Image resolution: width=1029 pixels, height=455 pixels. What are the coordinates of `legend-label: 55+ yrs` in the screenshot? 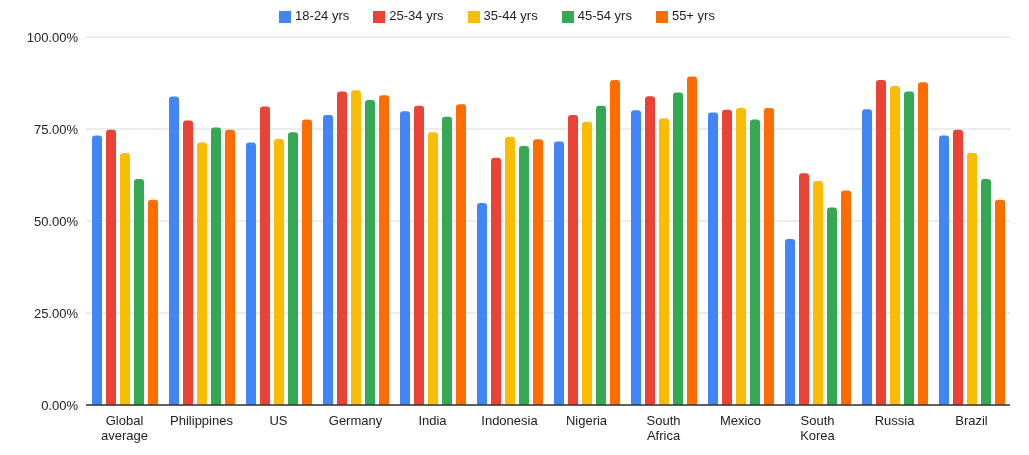 It's located at (693, 15).